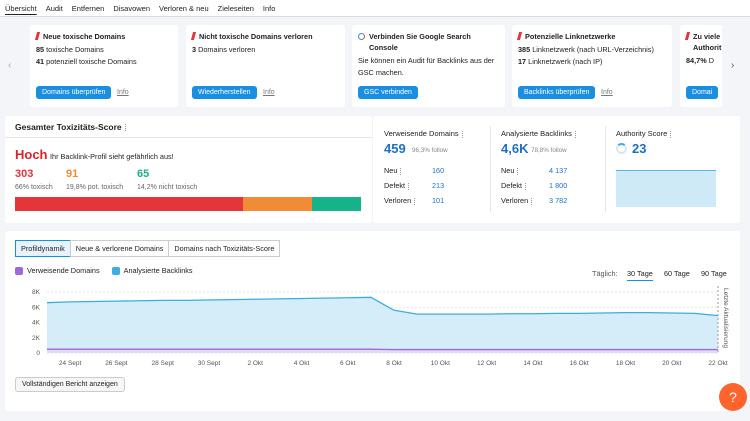 This screenshot has height=421, width=750. I want to click on card-number: 17, so click(522, 61).